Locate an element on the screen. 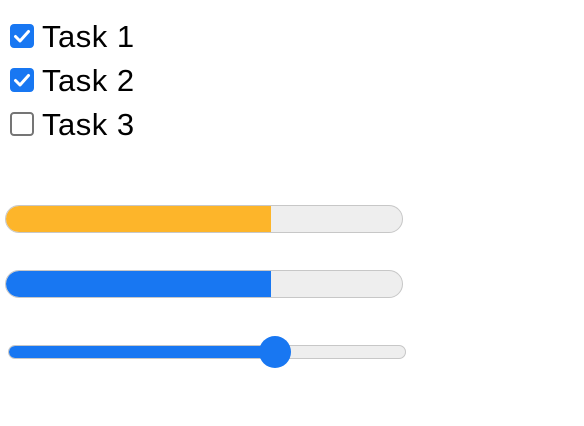  slider-track-fill is located at coordinates (142, 352).